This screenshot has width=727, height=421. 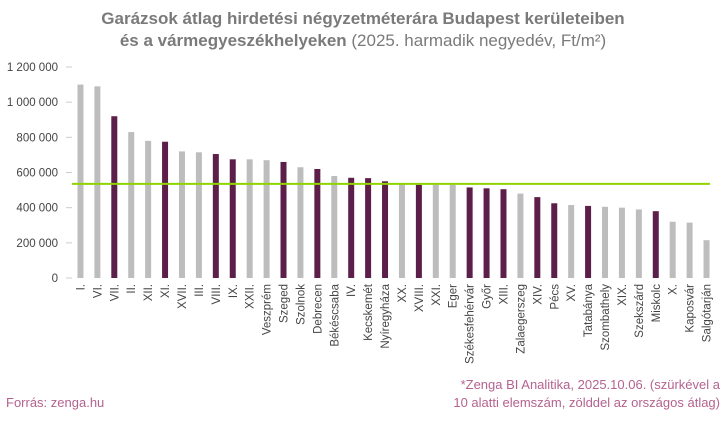 What do you see at coordinates (691, 308) in the screenshot?
I see `x-tick-label: Kaposvár` at bounding box center [691, 308].